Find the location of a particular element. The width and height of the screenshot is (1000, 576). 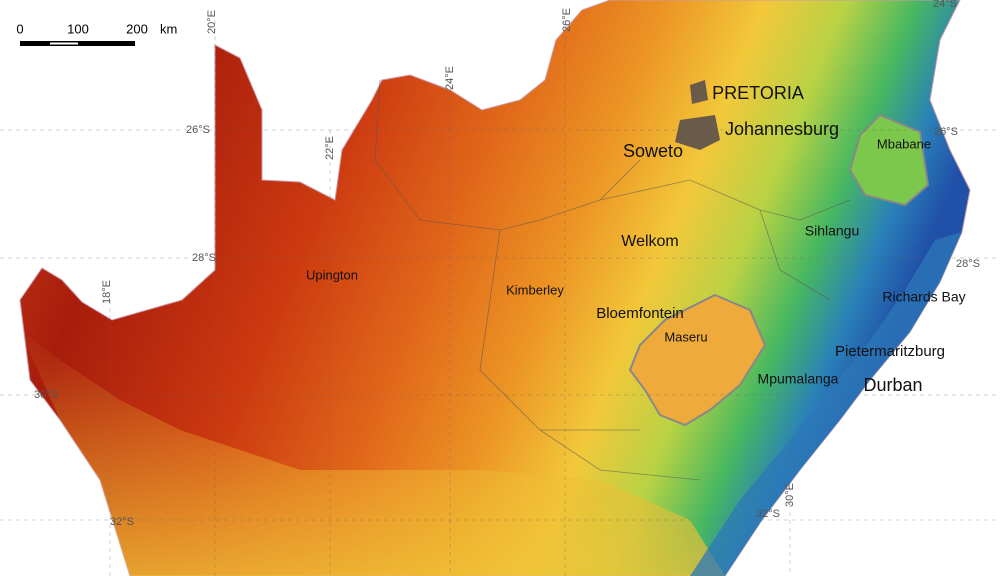

place-label: Sihlangu is located at coordinates (832, 231).